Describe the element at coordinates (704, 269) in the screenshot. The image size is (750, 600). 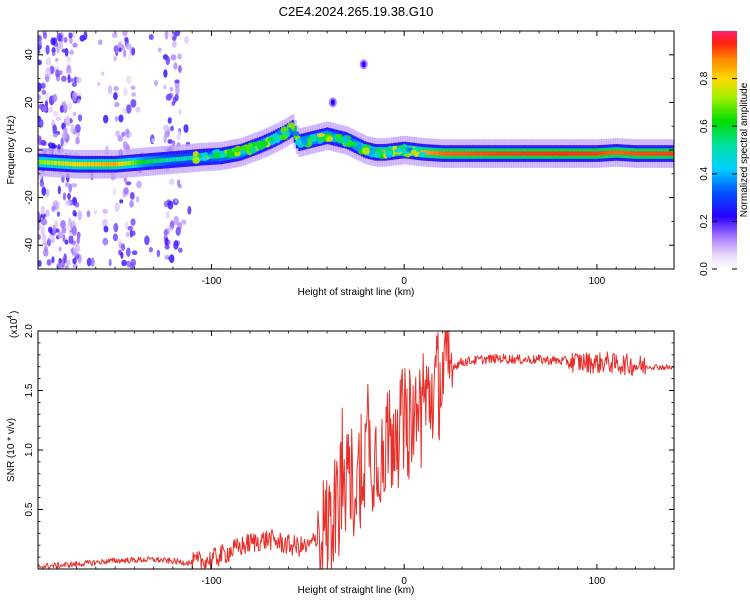
I see `colorbar-tick-label: 0.0` at that location.